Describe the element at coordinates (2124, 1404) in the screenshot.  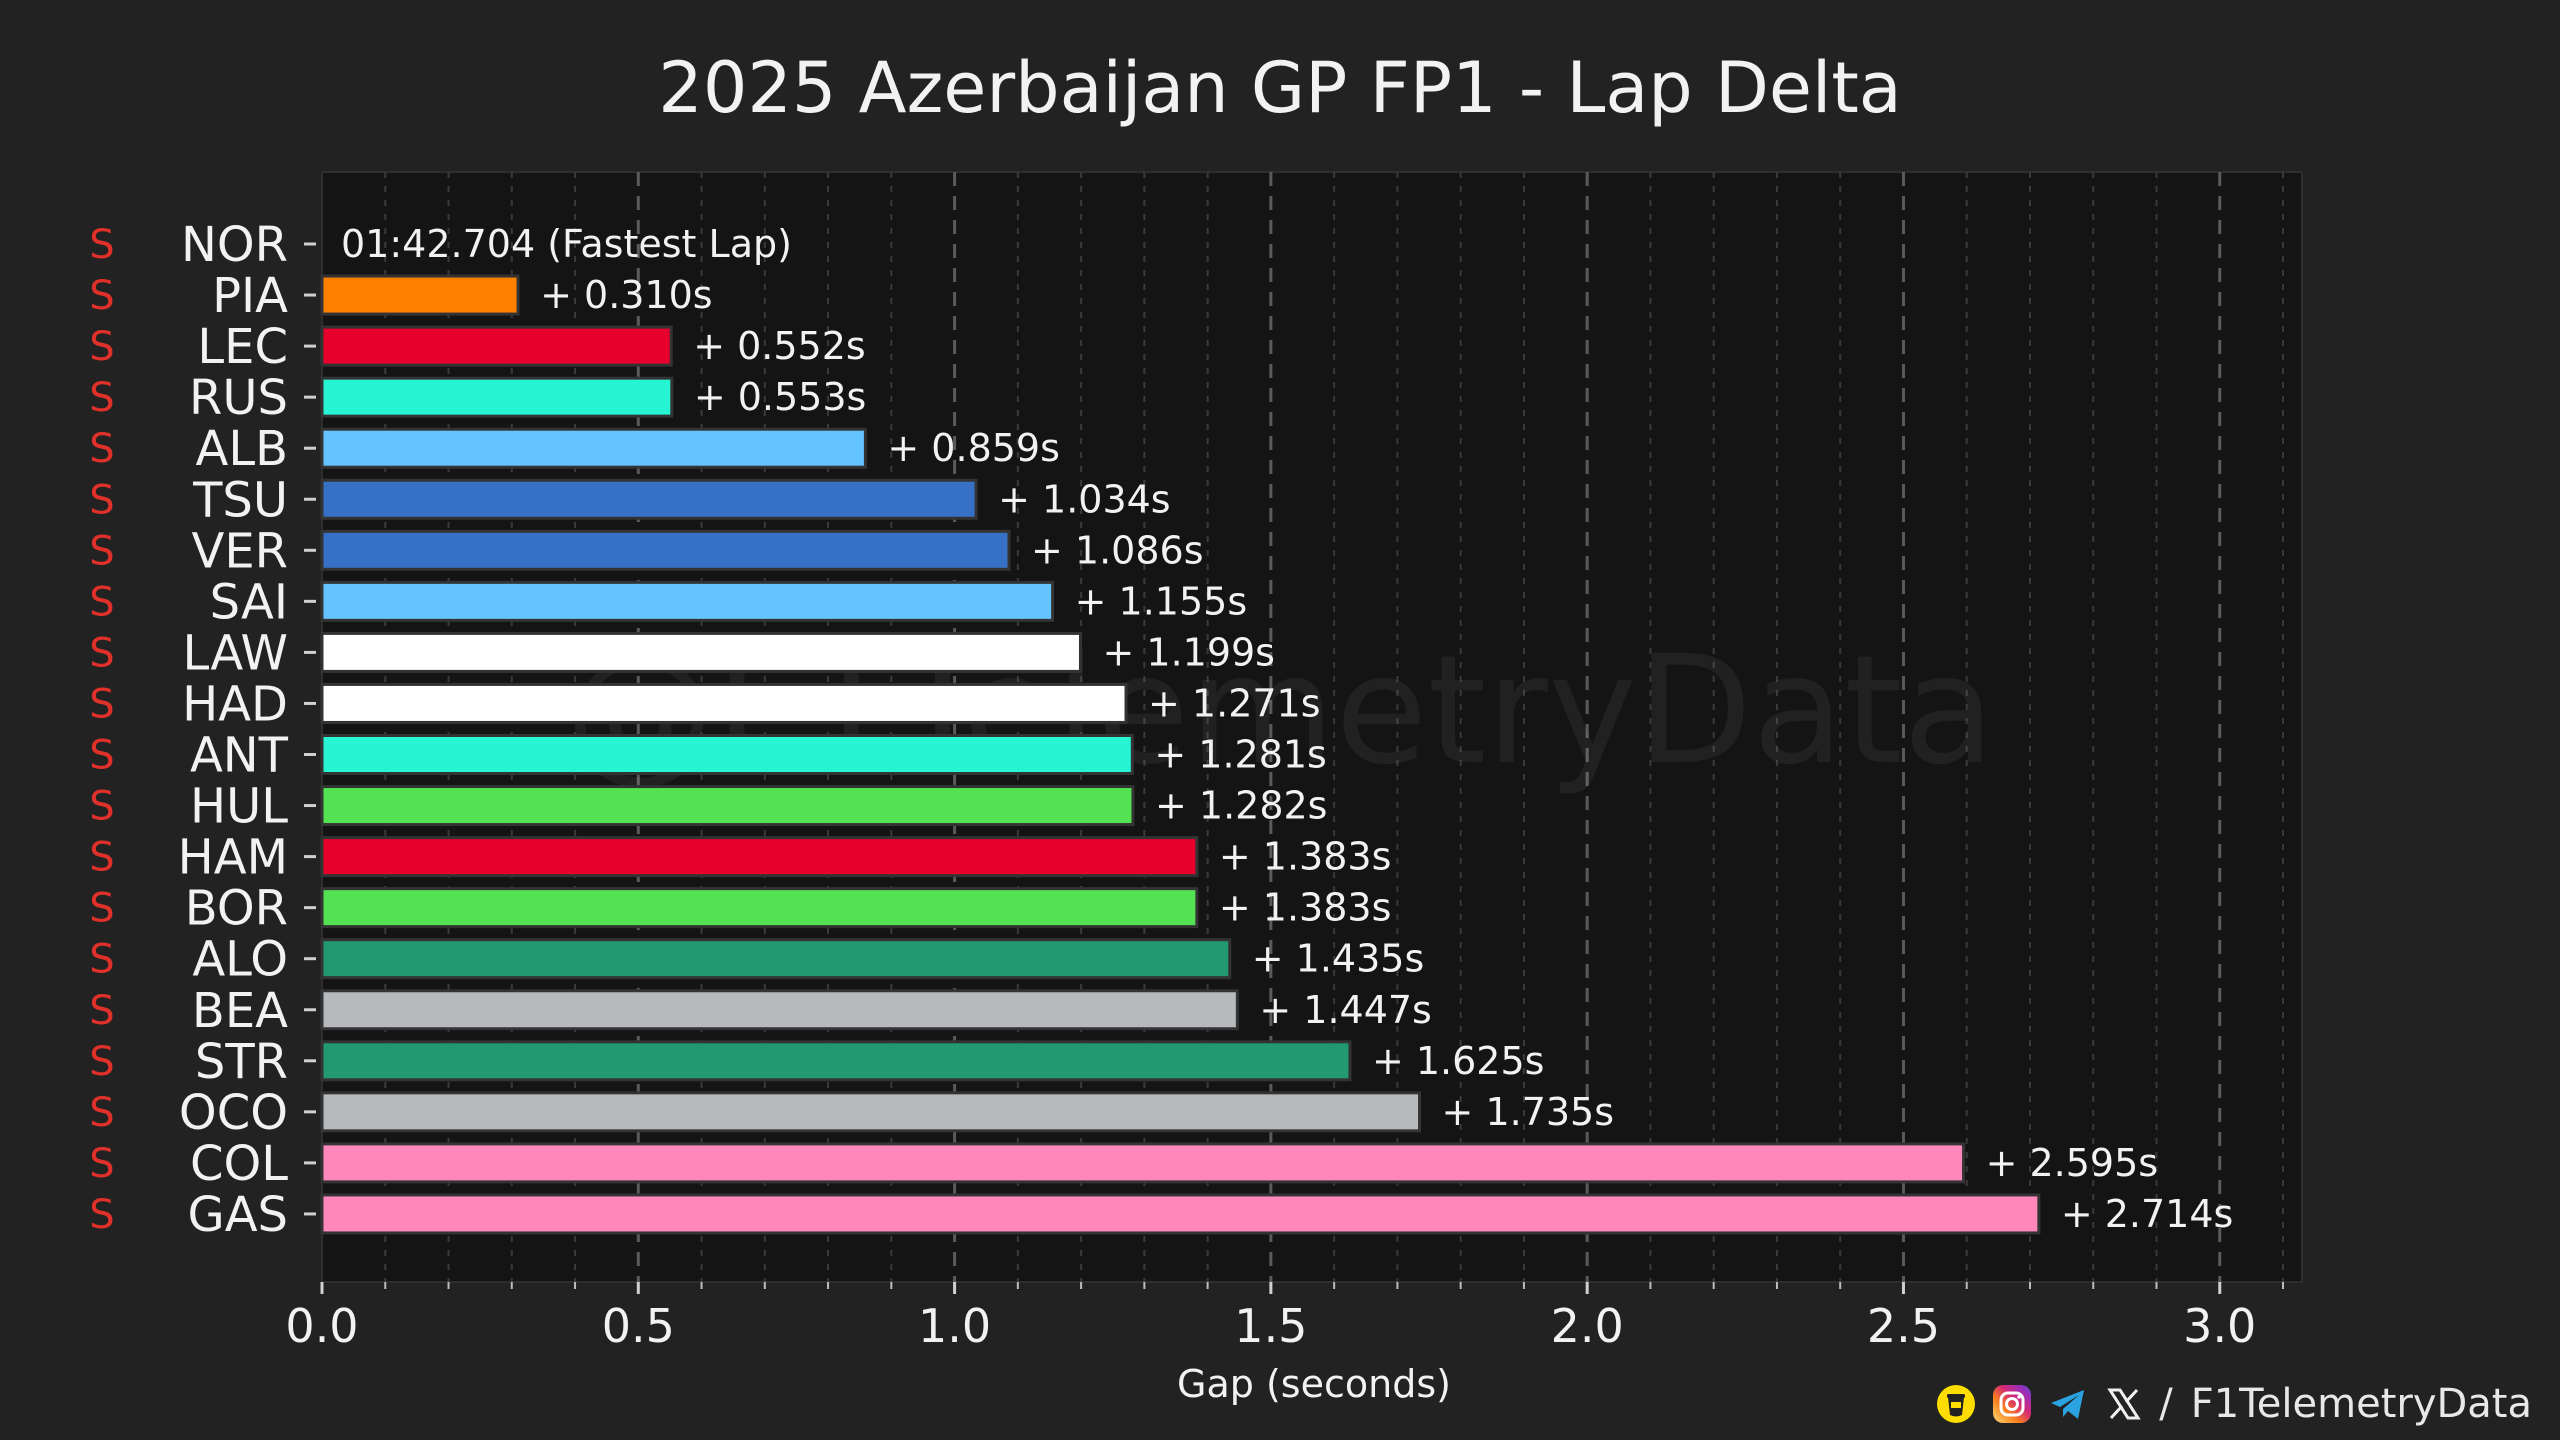
I see `x-icon` at that location.